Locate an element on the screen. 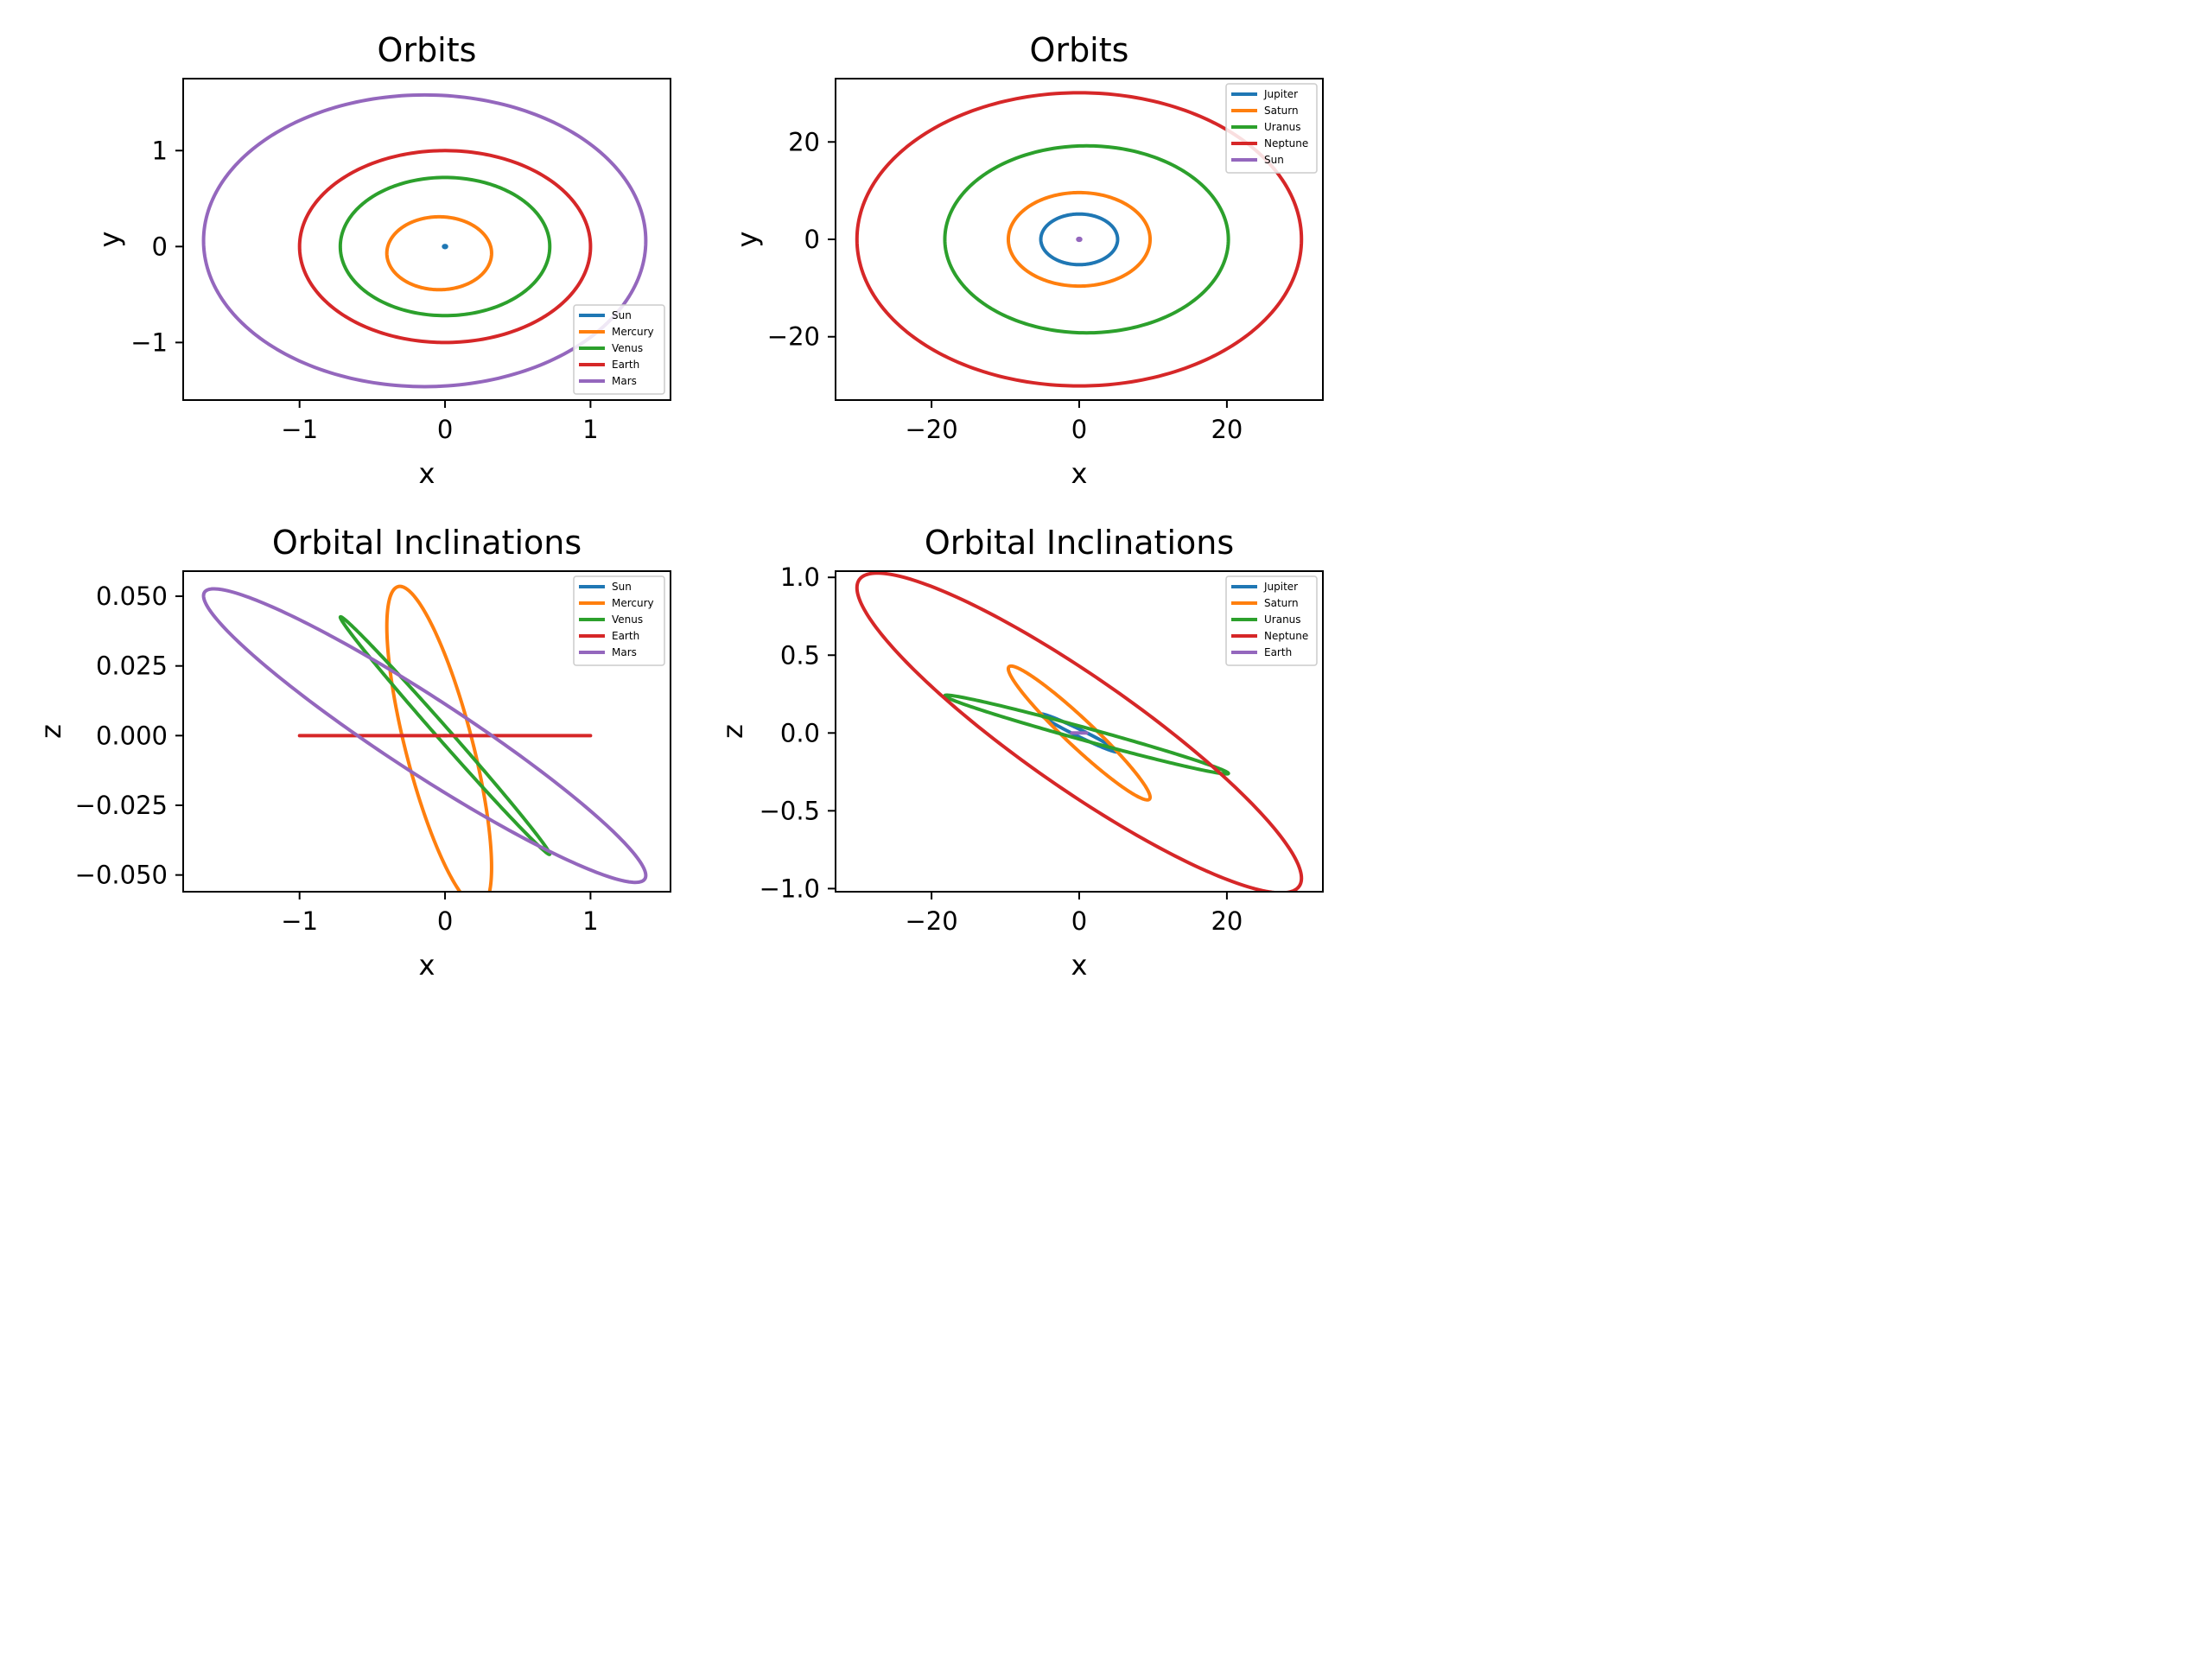 The image size is (2212, 1659). y-tick-label: 20 is located at coordinates (804, 141).